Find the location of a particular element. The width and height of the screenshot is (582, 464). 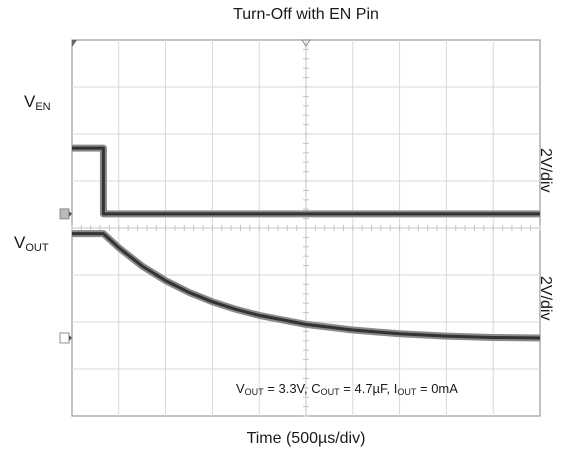

scale-label-vout: 2V/div is located at coordinates (545, 298).